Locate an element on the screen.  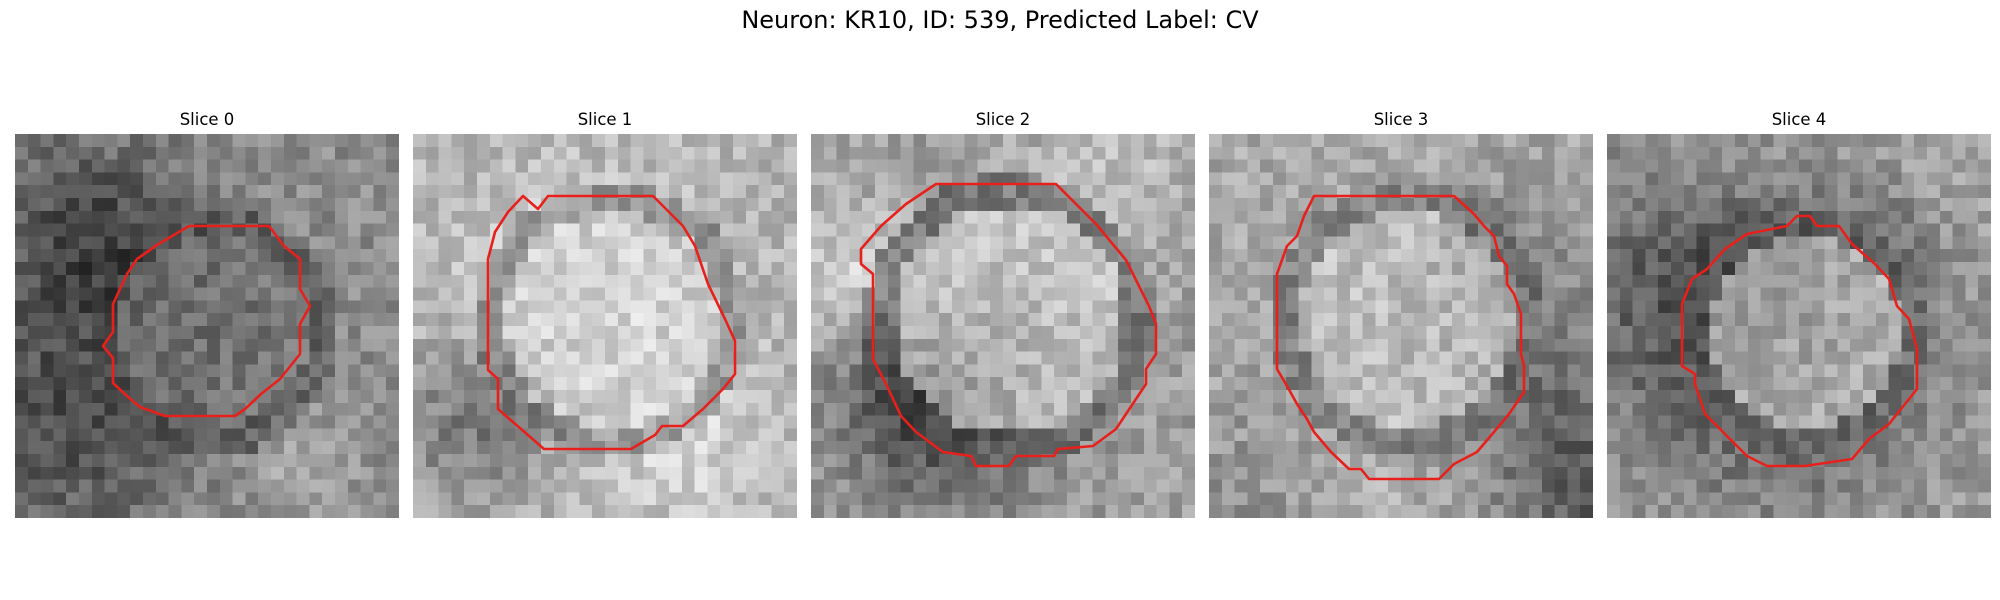
slice-panel-4: Slice 4 is located at coordinates (1799, 313).